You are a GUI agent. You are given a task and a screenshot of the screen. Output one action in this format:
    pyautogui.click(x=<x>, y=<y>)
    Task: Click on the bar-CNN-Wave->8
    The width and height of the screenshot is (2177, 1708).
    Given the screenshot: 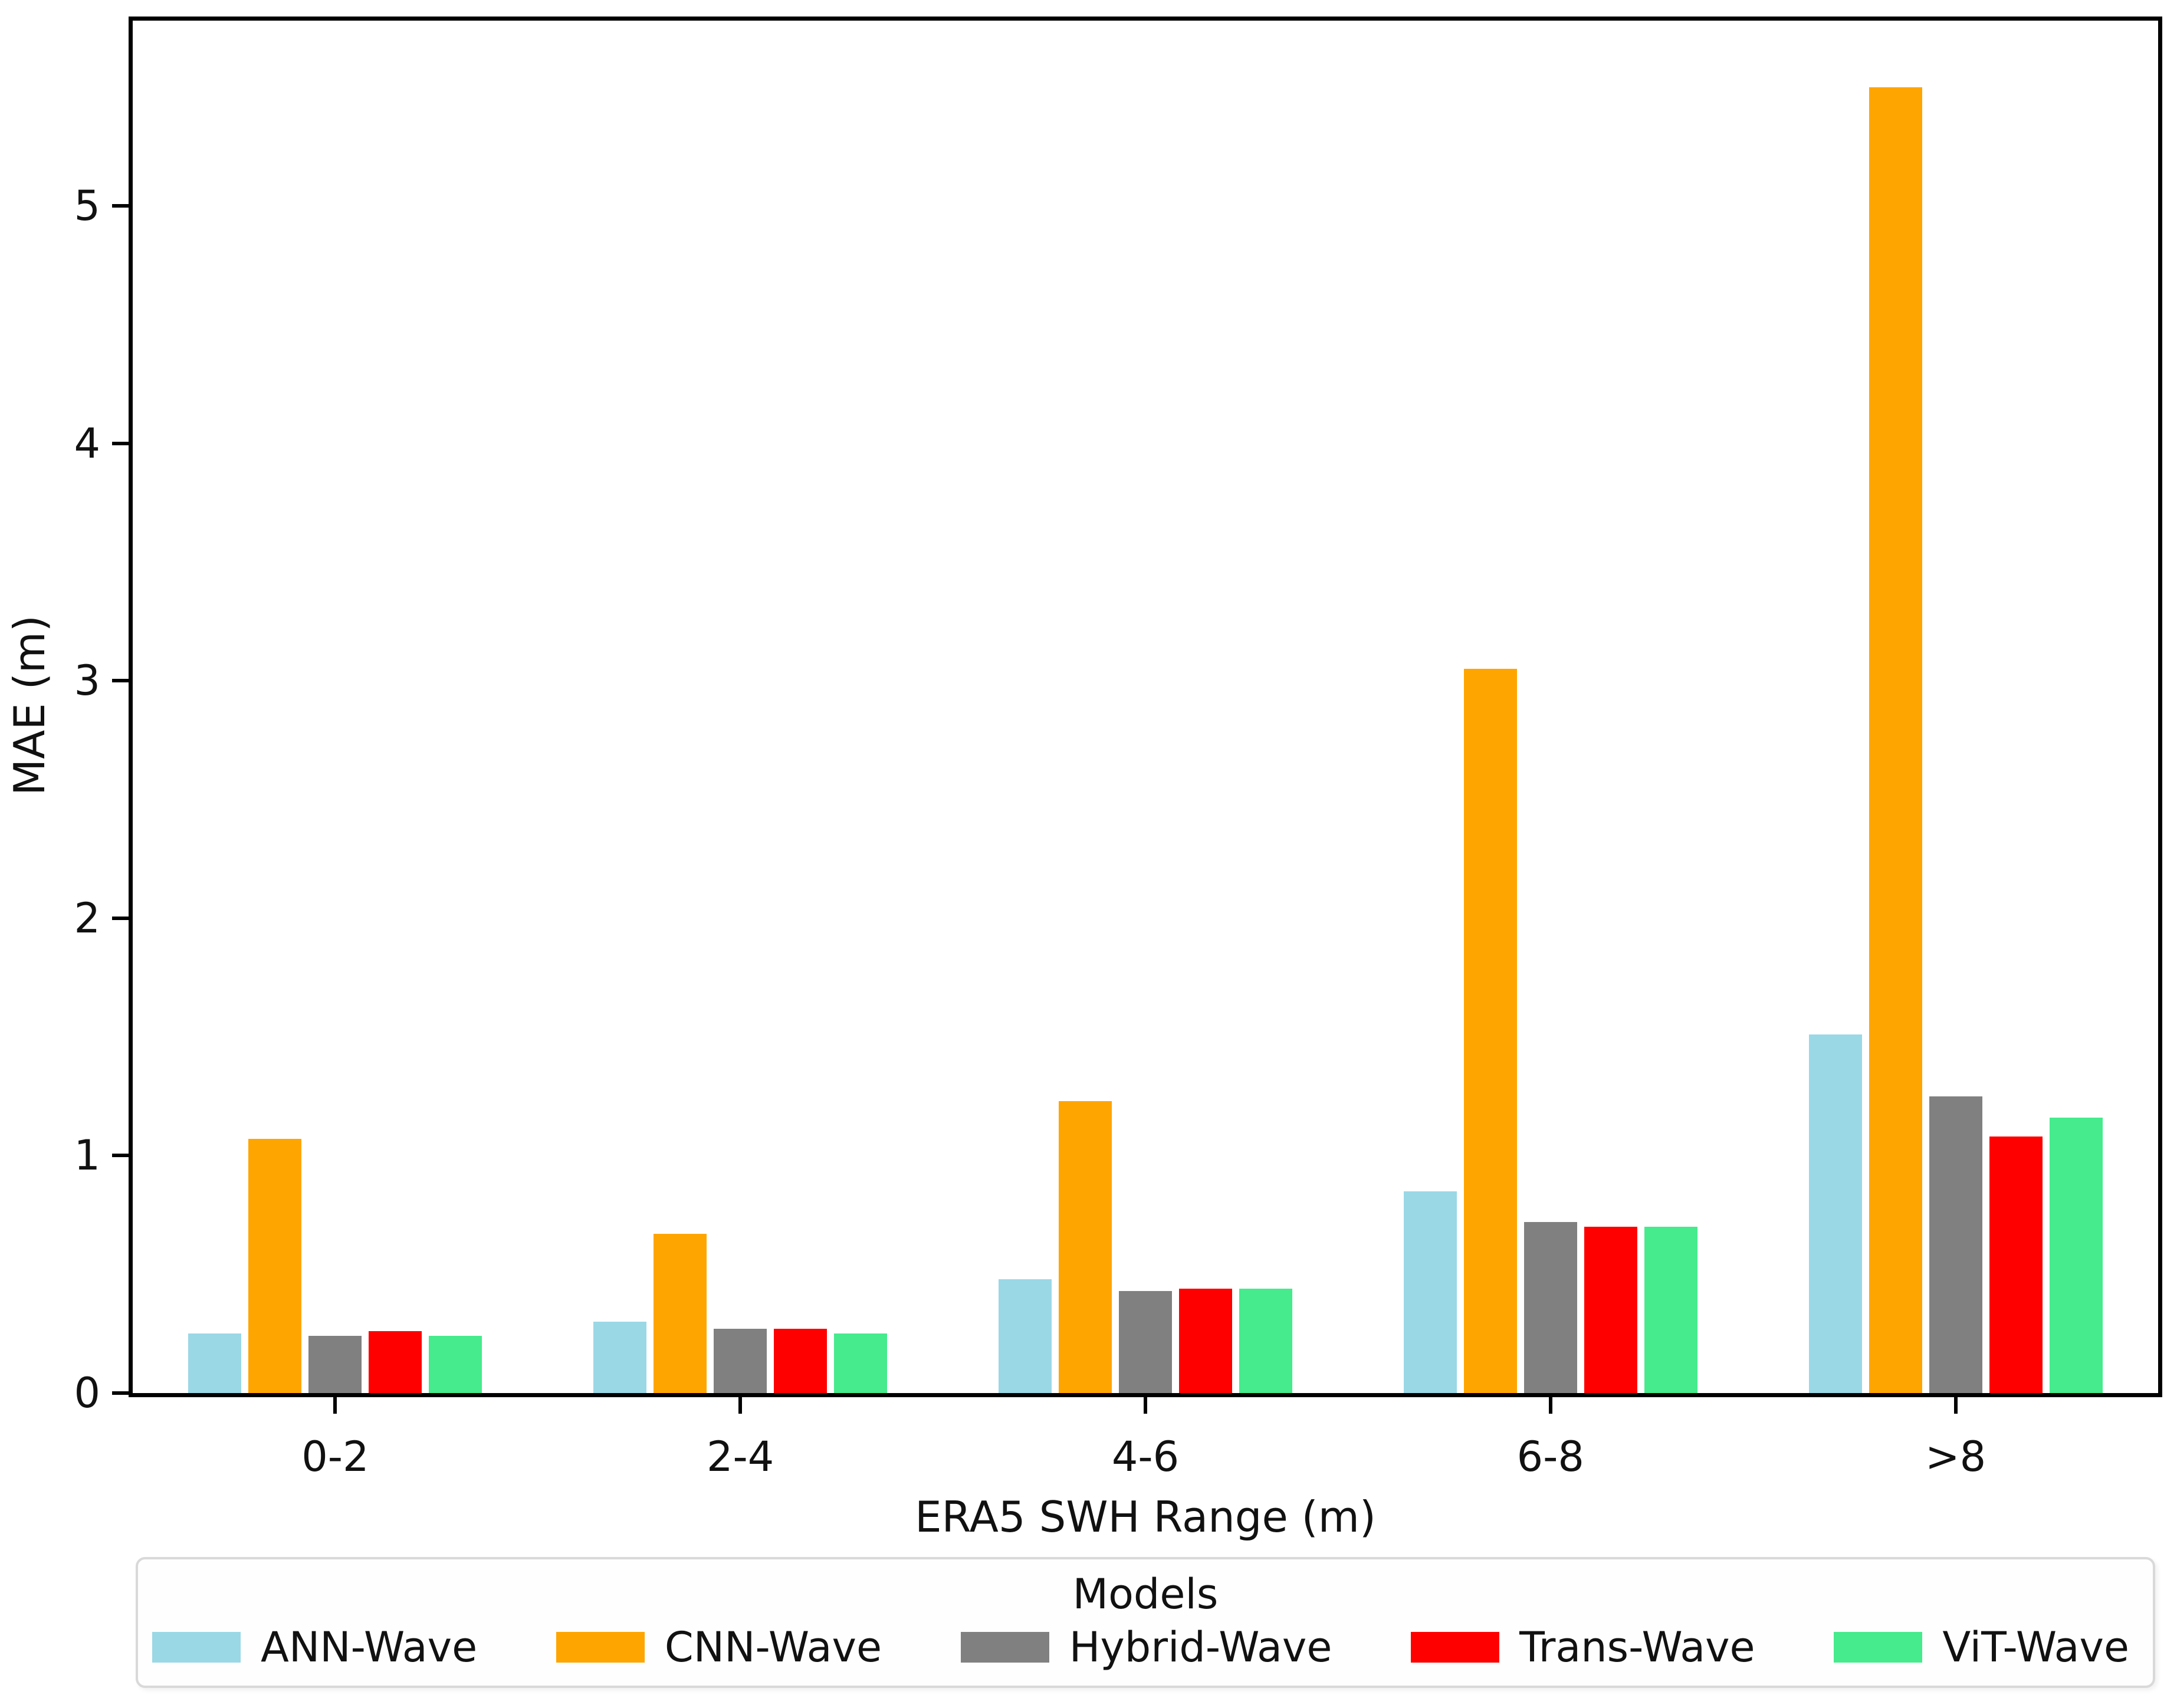 What is the action you would take?
    pyautogui.click(x=1895, y=740)
    